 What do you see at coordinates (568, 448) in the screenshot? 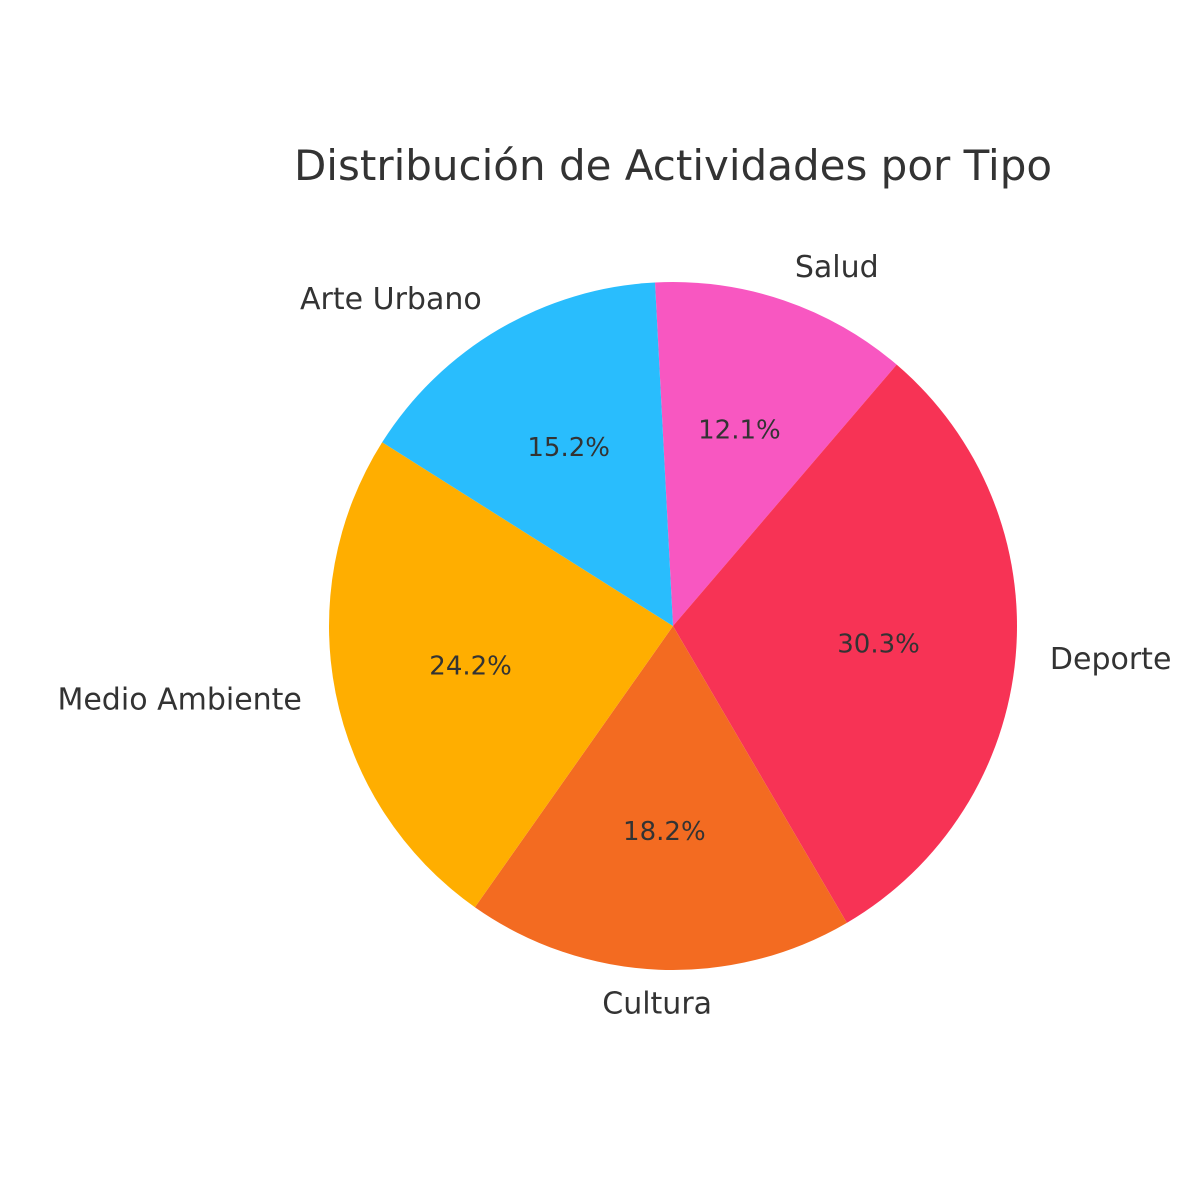
I see `slice-pct-arte-urbano: 15.2%` at bounding box center [568, 448].